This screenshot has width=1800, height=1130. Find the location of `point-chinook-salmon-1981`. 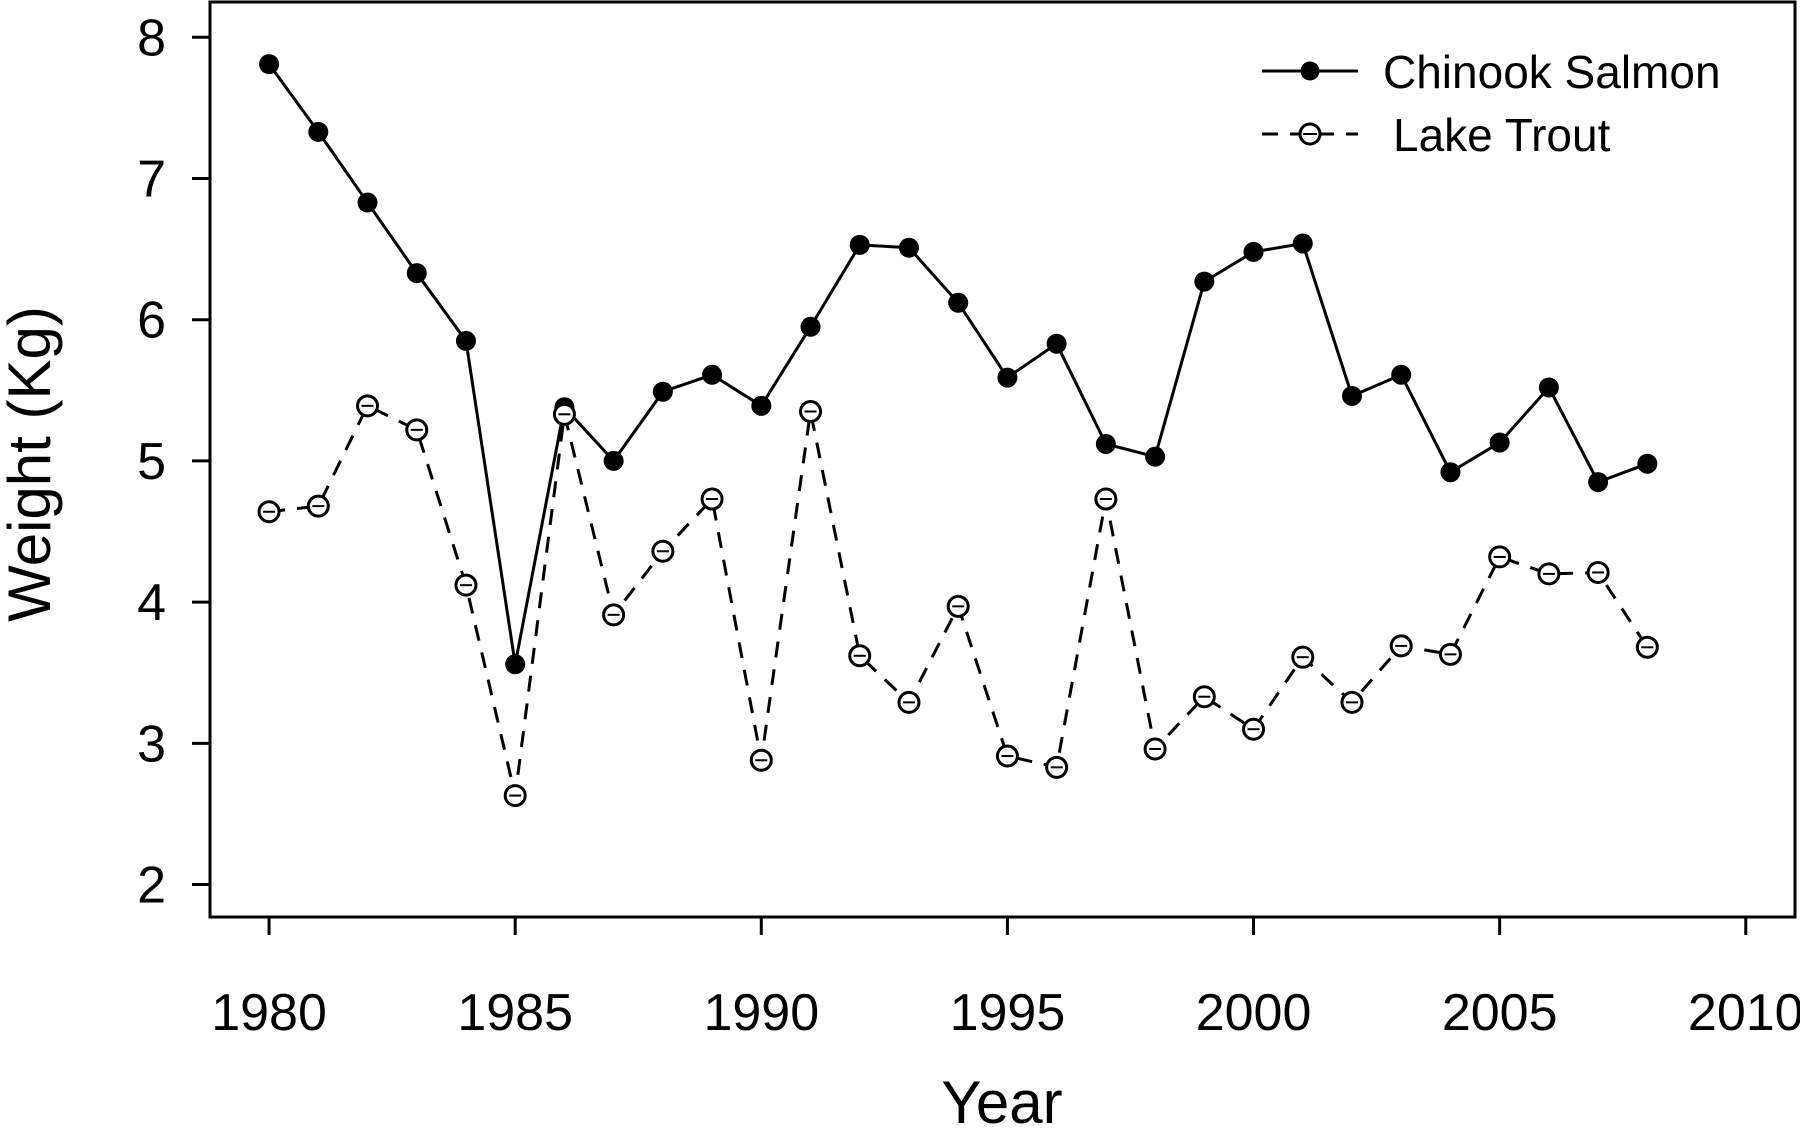

point-chinook-salmon-1981 is located at coordinates (318, 131).